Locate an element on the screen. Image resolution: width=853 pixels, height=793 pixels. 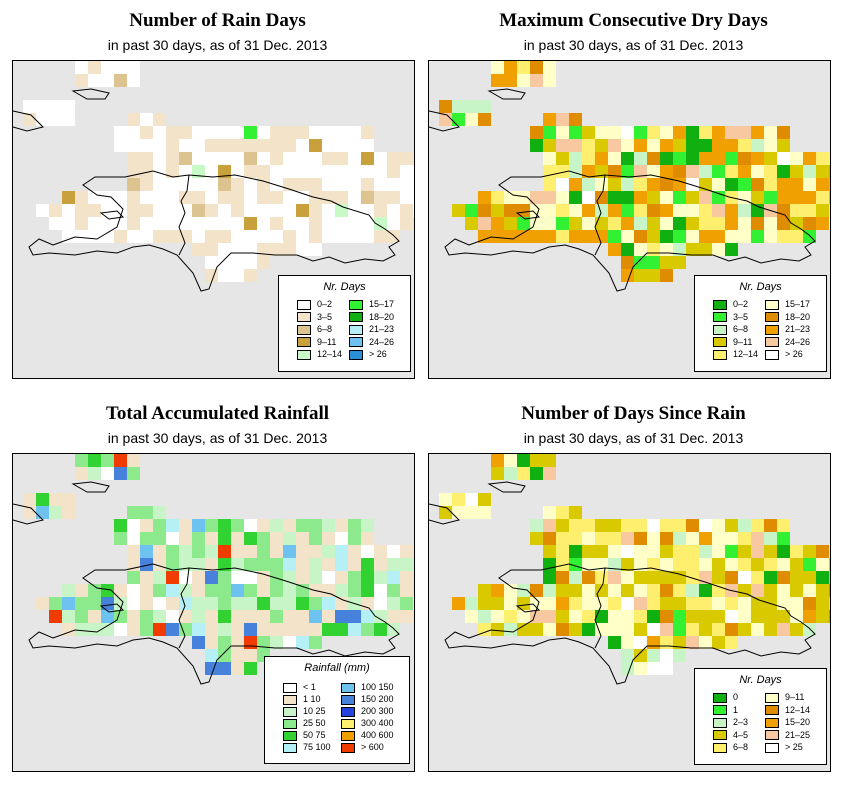
legend-label: 75 100 is located at coordinates (317, 747).